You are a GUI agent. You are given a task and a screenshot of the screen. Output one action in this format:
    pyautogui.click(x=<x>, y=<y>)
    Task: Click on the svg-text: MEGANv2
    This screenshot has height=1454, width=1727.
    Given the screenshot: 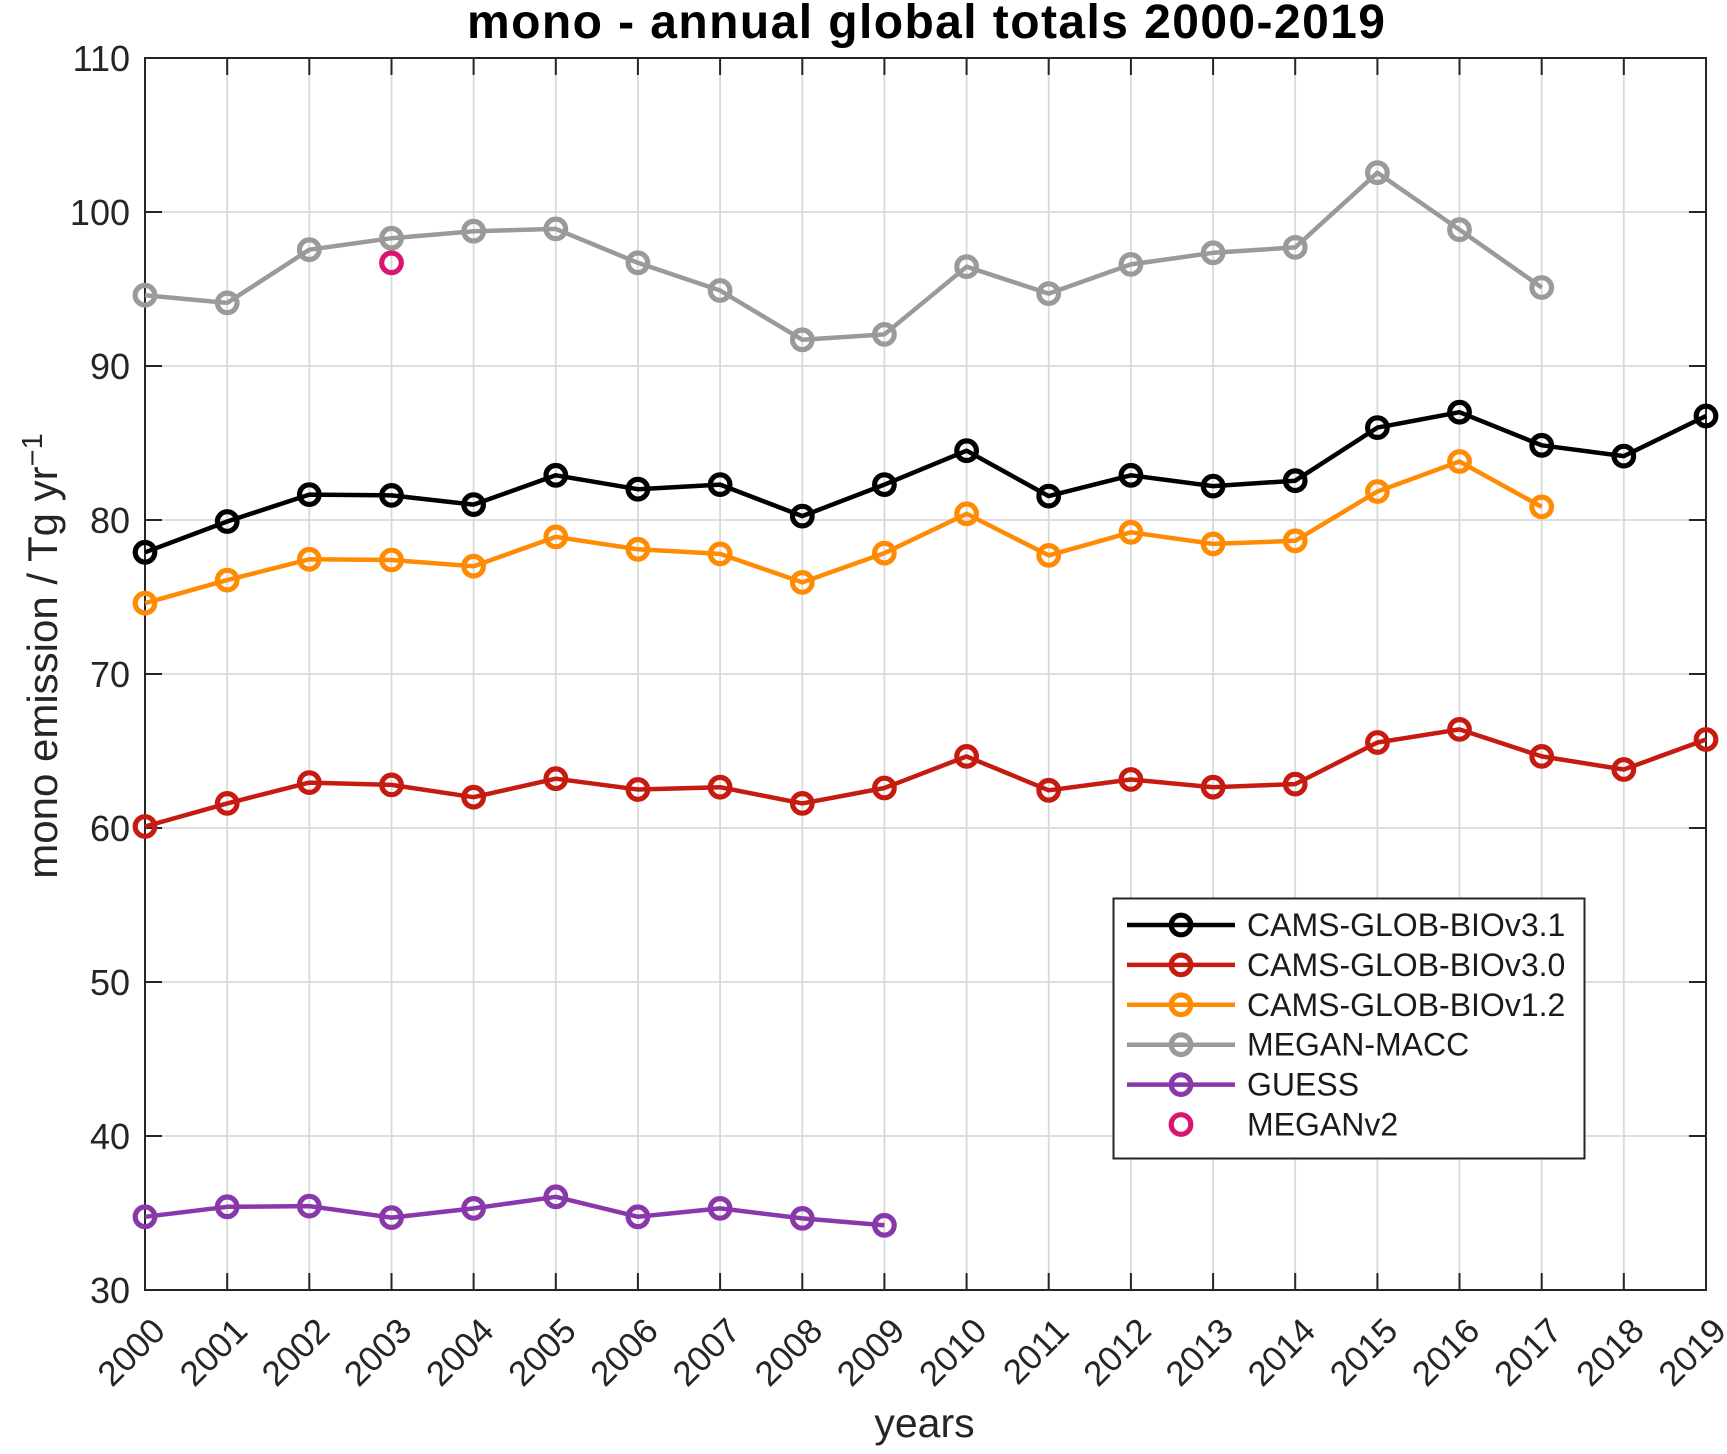 What is the action you would take?
    pyautogui.click(x=1322, y=1125)
    